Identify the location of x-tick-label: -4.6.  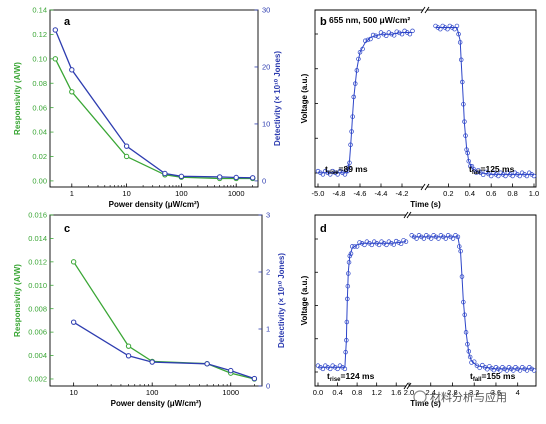
(360, 193).